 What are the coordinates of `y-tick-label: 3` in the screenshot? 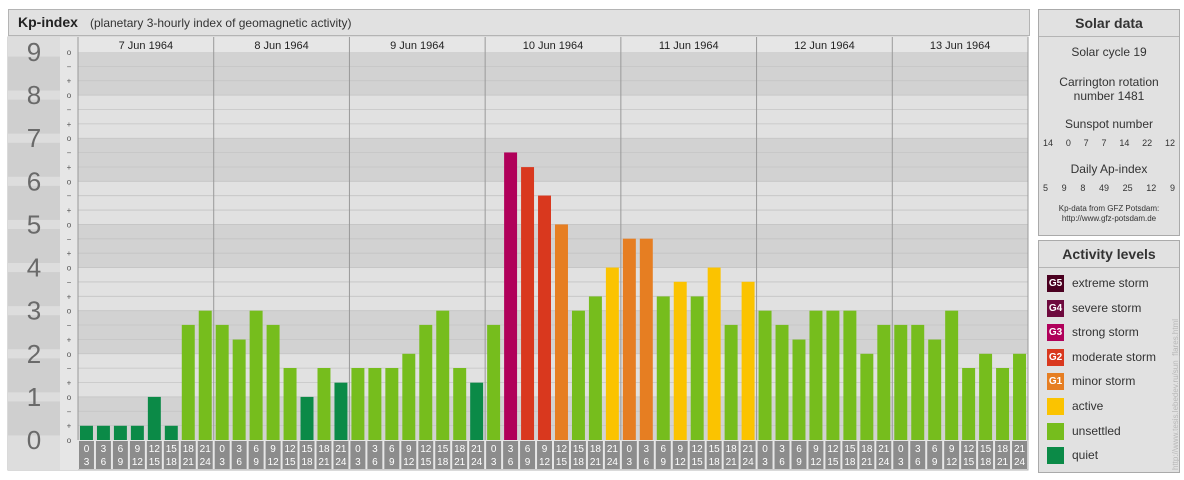 It's located at (34, 311).